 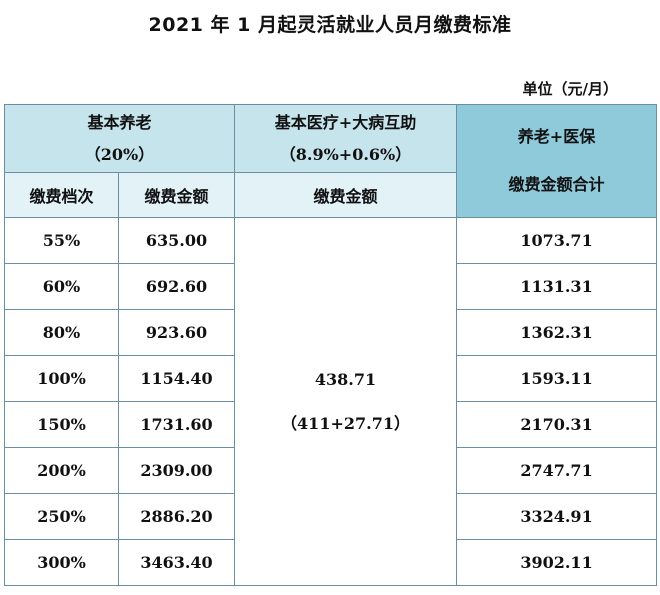 I want to click on row-pension-amount: 692.60, so click(x=176, y=286).